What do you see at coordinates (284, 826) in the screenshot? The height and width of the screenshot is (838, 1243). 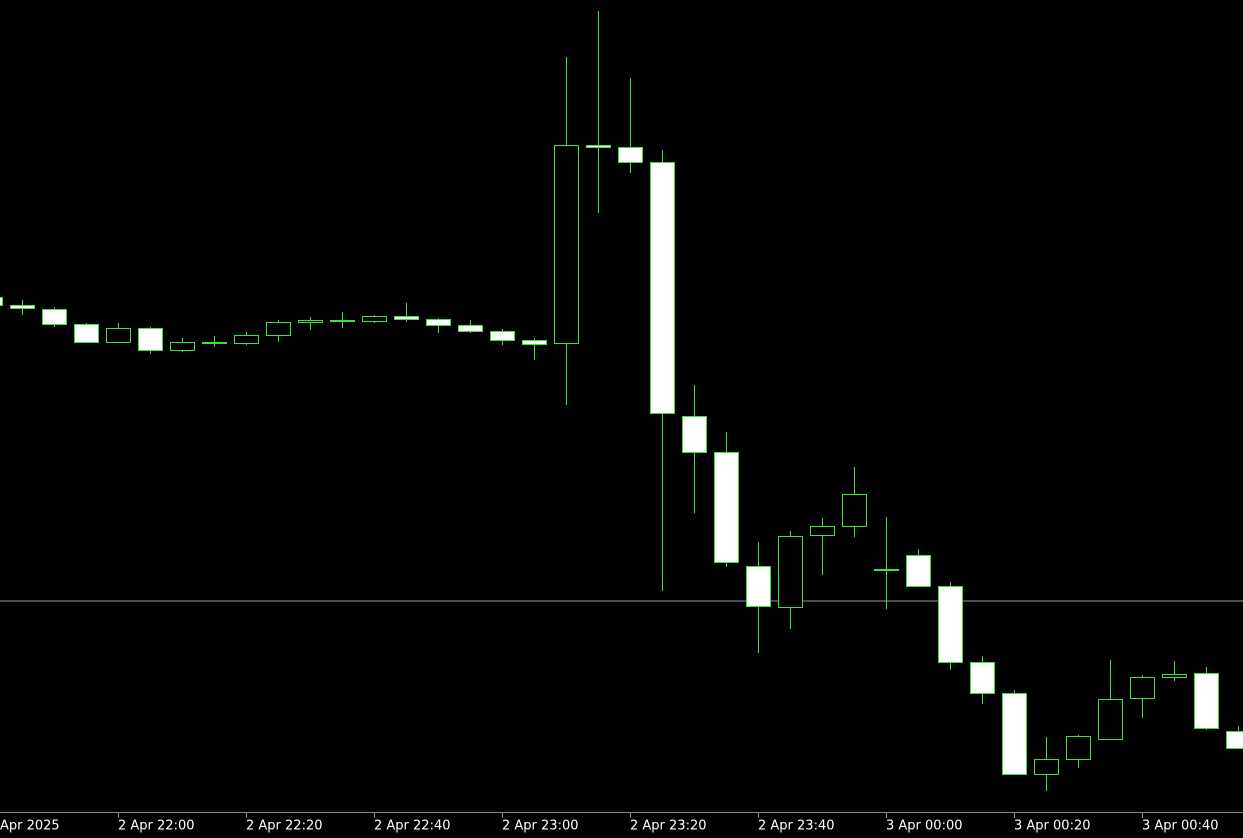 I see `x-tick-label: 2 Apr 22:20` at bounding box center [284, 826].